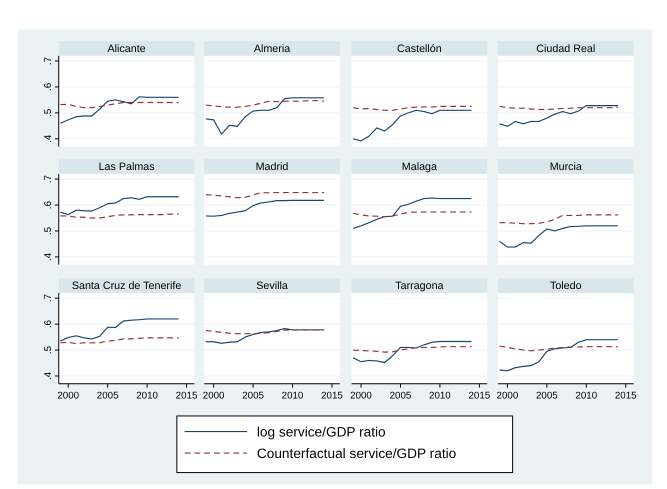 The width and height of the screenshot is (667, 489). I want to click on chart-title: Almeria, so click(272, 48).